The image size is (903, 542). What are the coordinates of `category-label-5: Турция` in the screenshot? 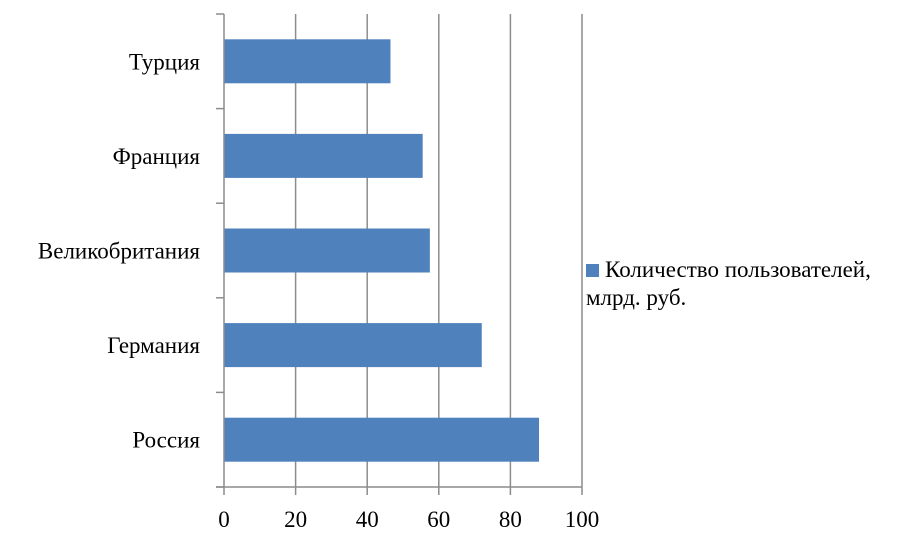 It's located at (165, 61).